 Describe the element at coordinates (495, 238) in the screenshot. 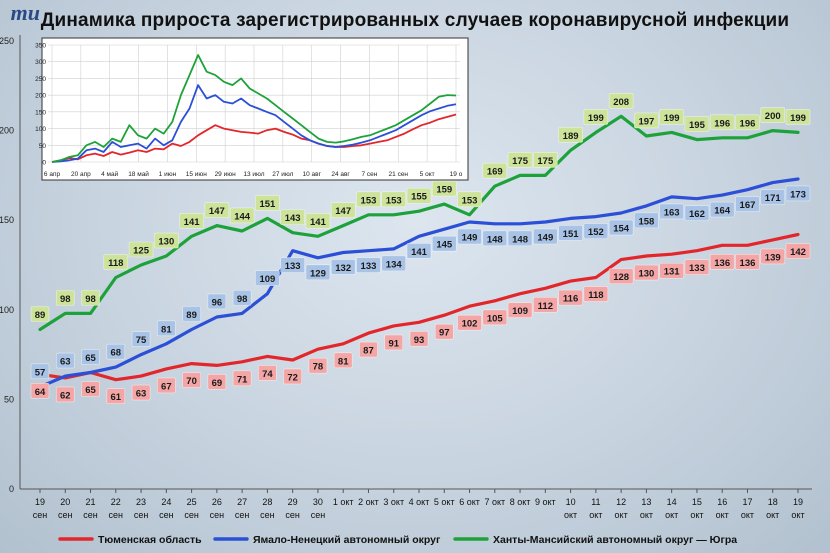

I see `data-label-yanao: 148` at that location.